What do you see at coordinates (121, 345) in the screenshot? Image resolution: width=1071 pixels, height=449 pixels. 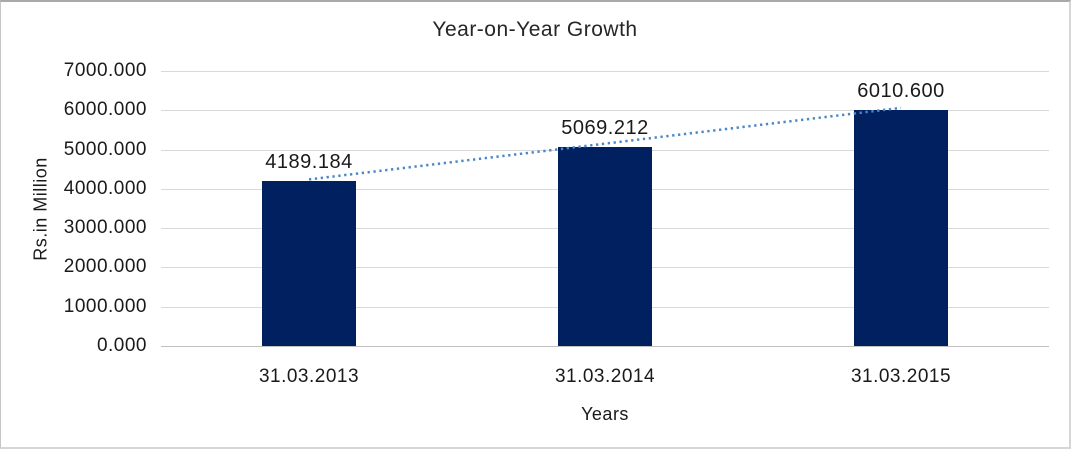 I see `y-tick-label: 0.000` at bounding box center [121, 345].